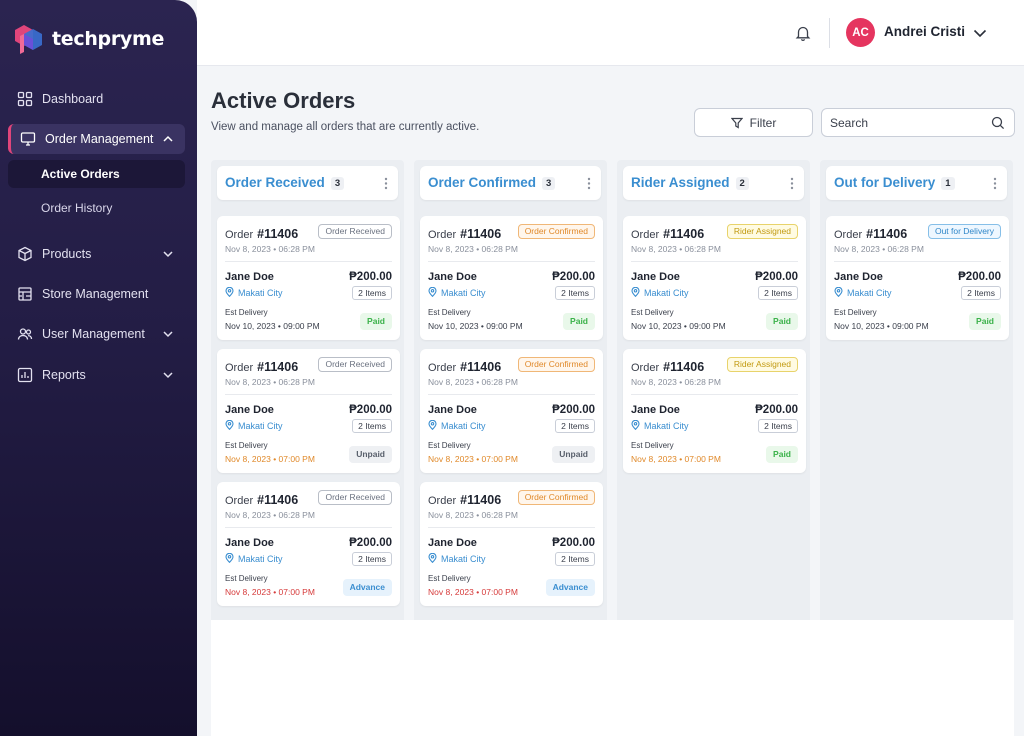  Describe the element at coordinates (96, 375) in the screenshot. I see `sidebar-item-reports: Reports` at that location.